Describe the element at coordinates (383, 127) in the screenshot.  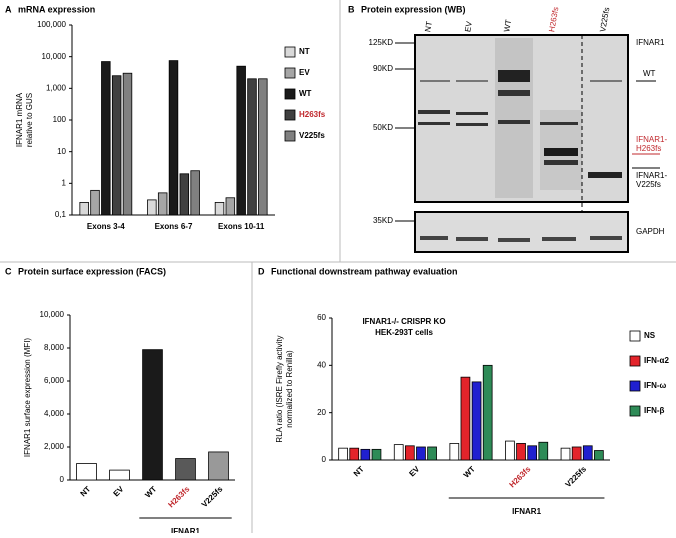
I see `marker-label: 50KD` at that location.